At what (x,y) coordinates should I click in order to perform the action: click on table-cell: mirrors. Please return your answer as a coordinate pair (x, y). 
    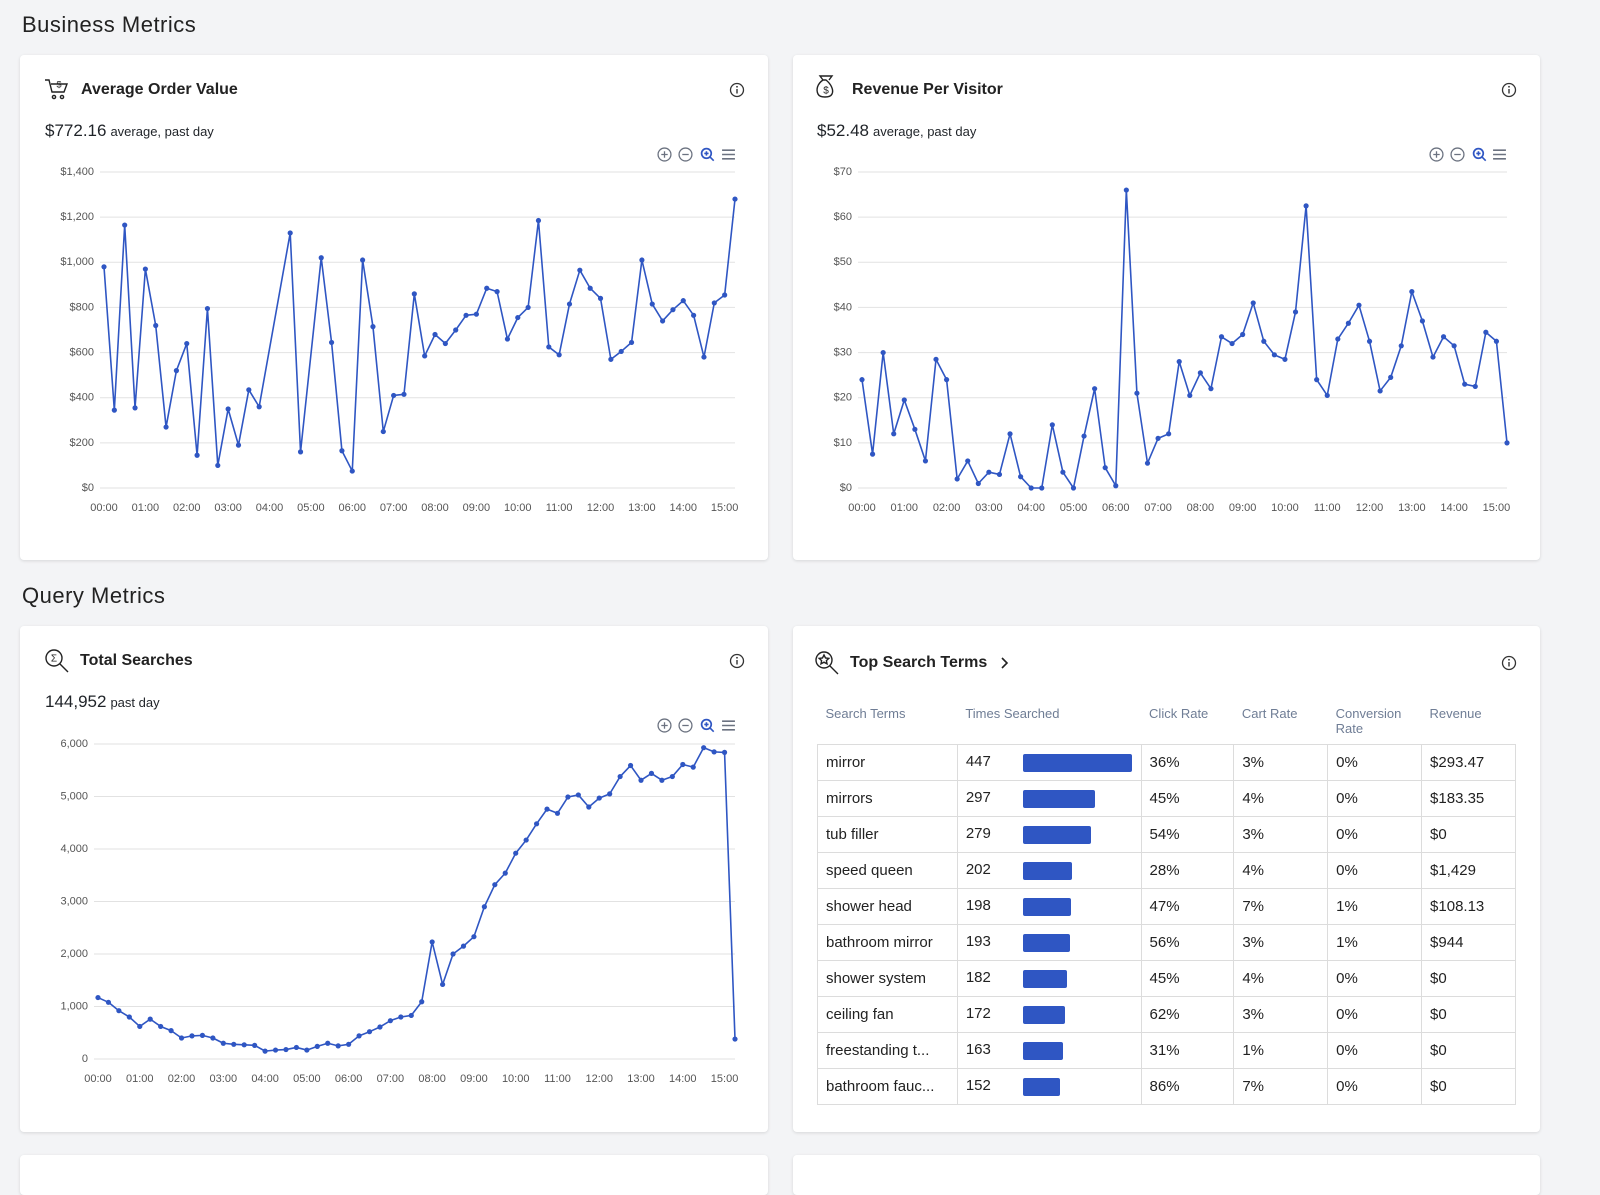
    Looking at the image, I should click on (887, 798).